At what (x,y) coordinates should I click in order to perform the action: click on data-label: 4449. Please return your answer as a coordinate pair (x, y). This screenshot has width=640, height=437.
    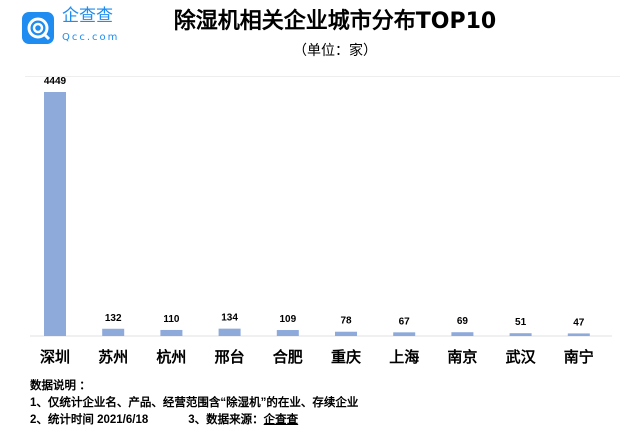
    Looking at the image, I should click on (55, 81).